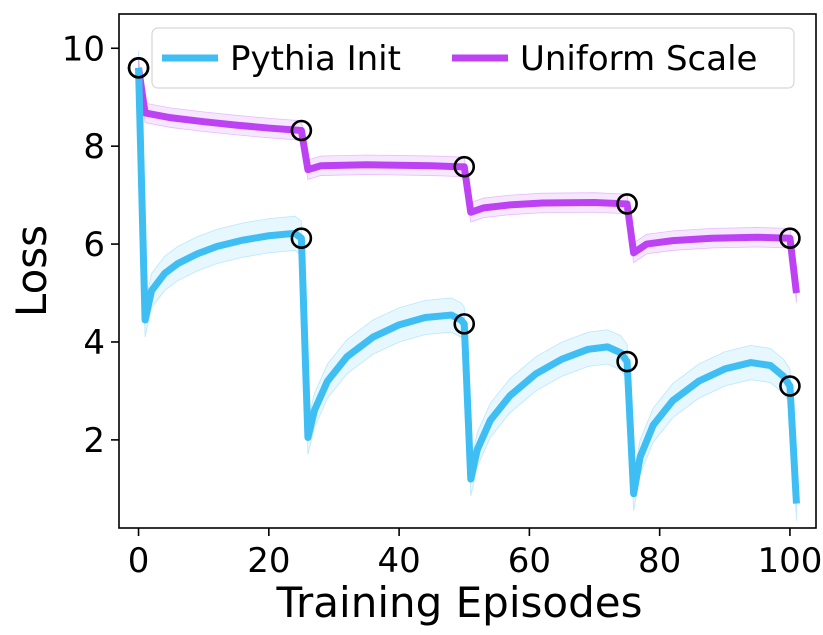 Image resolution: width=823 pixels, height=635 pixels. What do you see at coordinates (789, 561) in the screenshot?
I see `x-tick-label: 100` at bounding box center [789, 561].